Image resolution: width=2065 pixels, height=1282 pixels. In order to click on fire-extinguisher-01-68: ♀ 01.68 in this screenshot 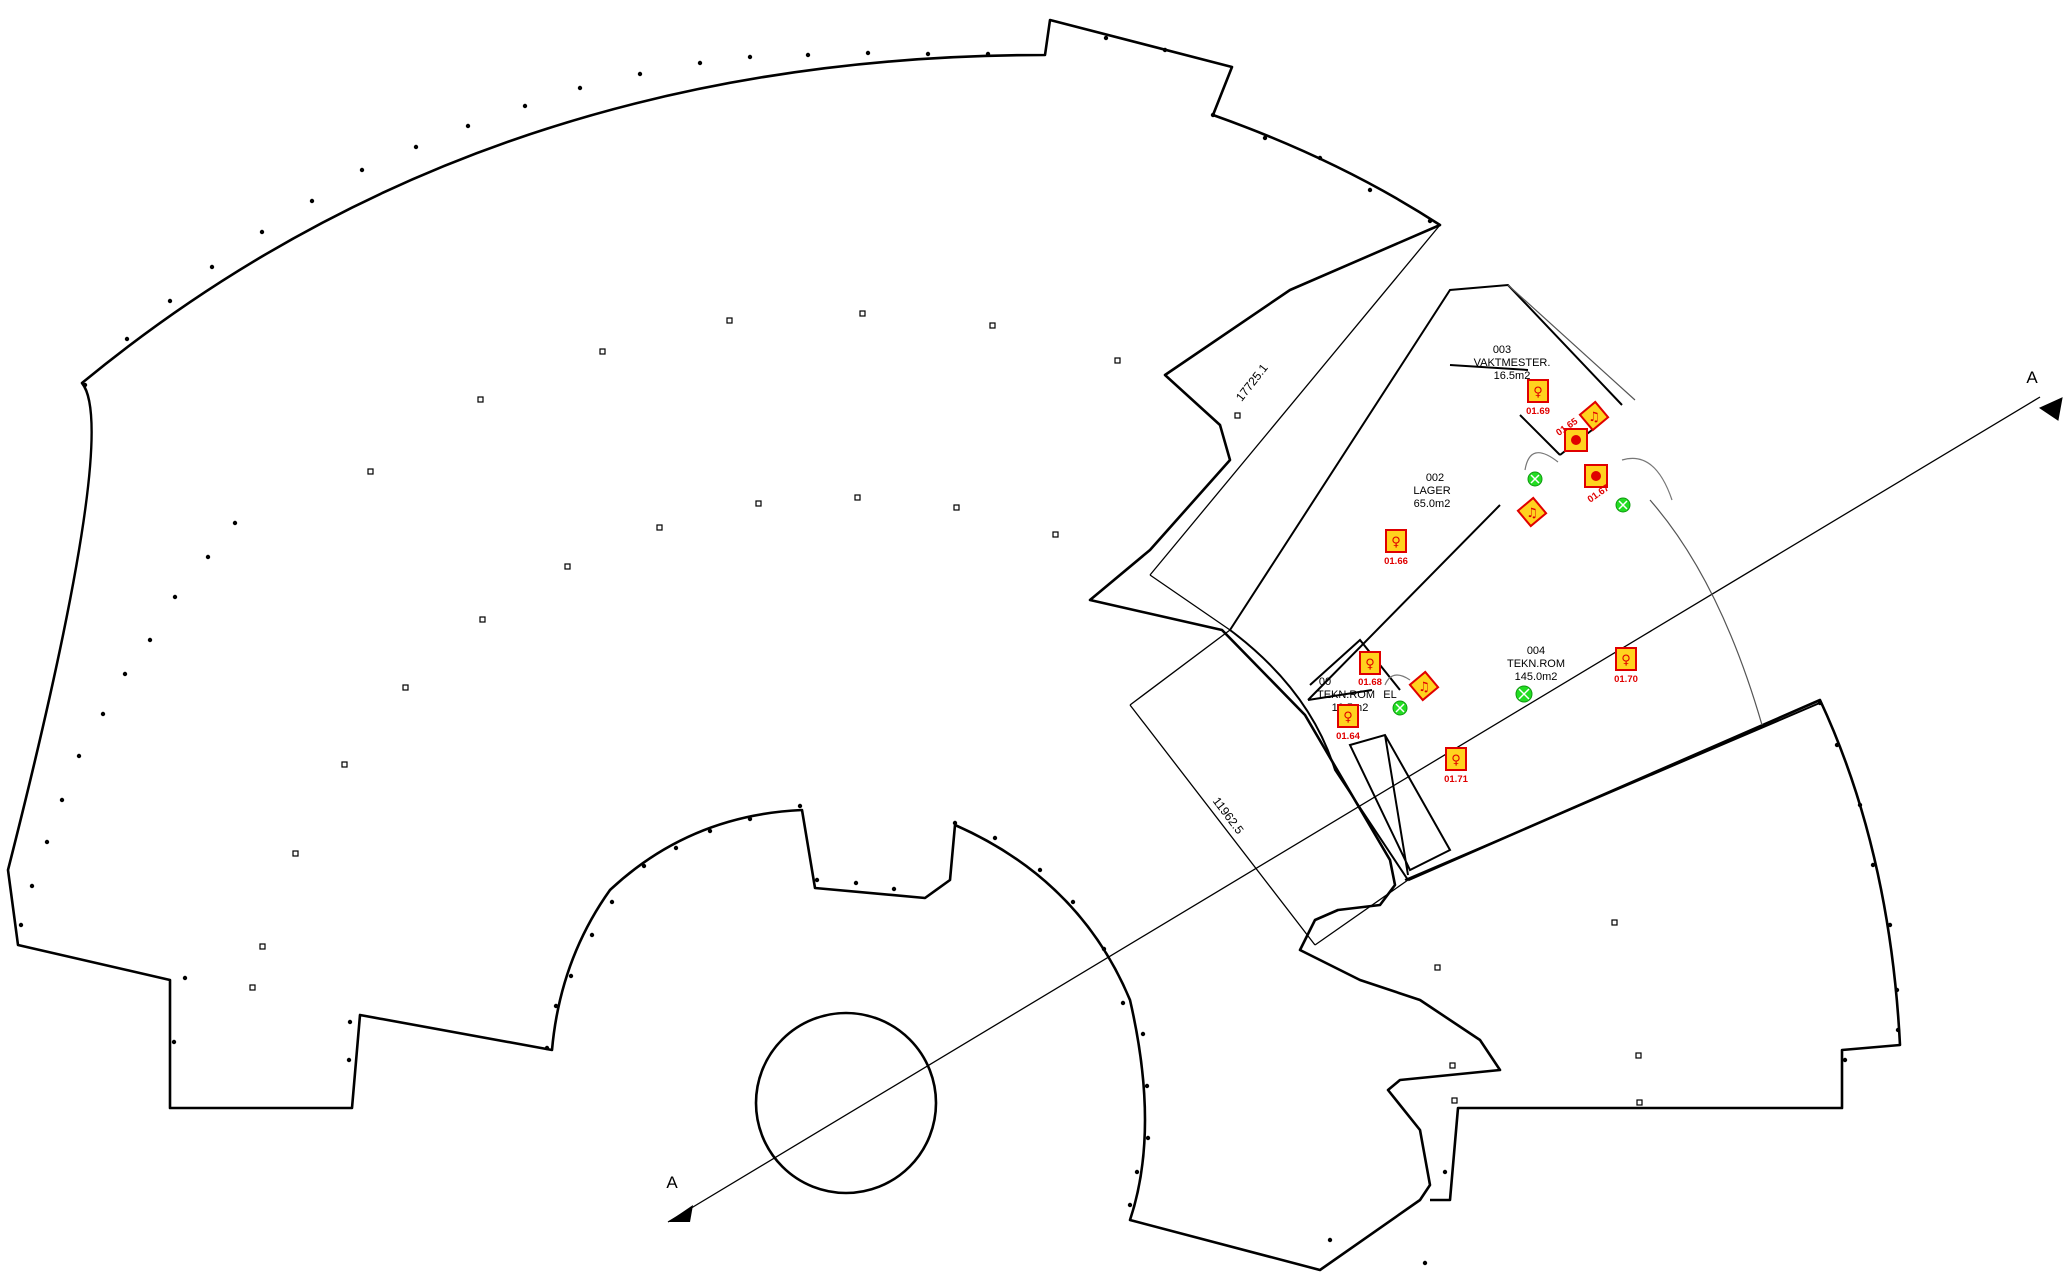, I will do `click(1370, 669)`.